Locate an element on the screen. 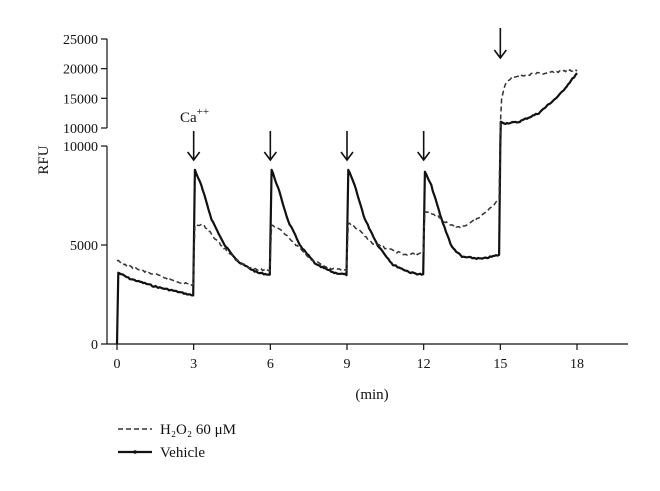  ca-annotation-sup: ++ is located at coordinates (203, 112).